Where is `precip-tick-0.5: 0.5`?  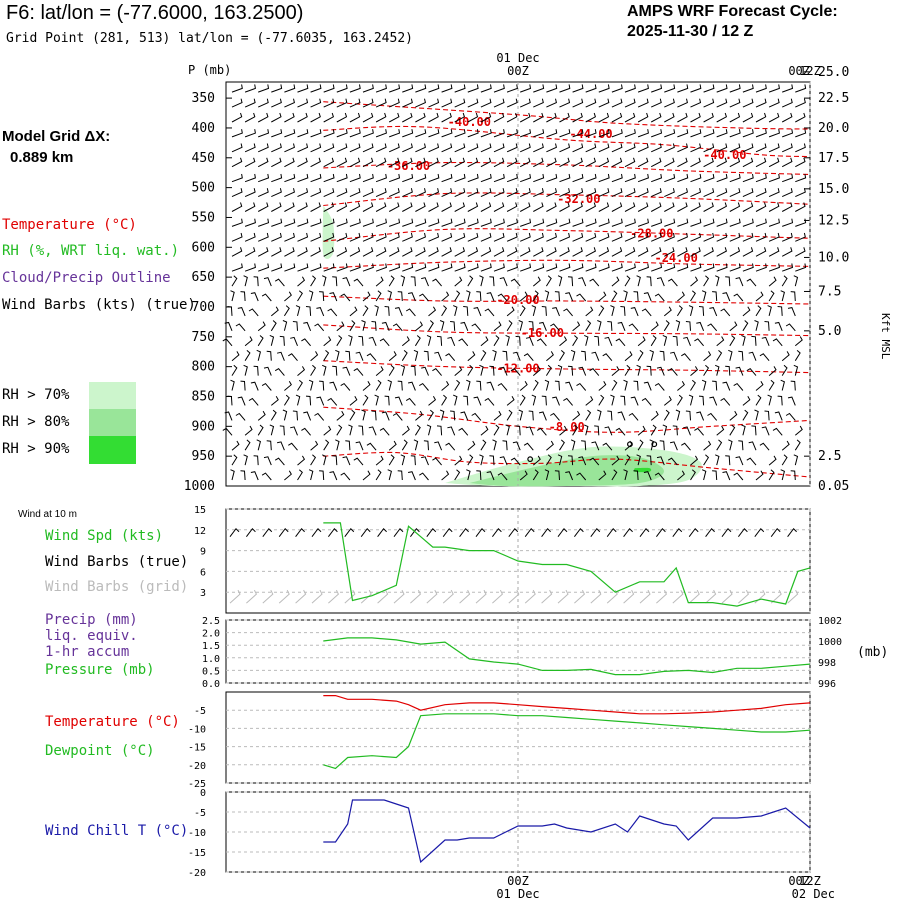 precip-tick-0.5: 0.5 is located at coordinates (211, 671).